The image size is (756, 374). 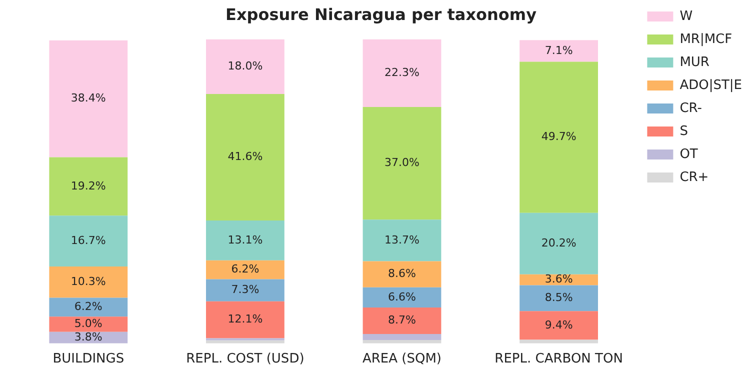 I want to click on data-label: 12.1%, so click(x=245, y=319).